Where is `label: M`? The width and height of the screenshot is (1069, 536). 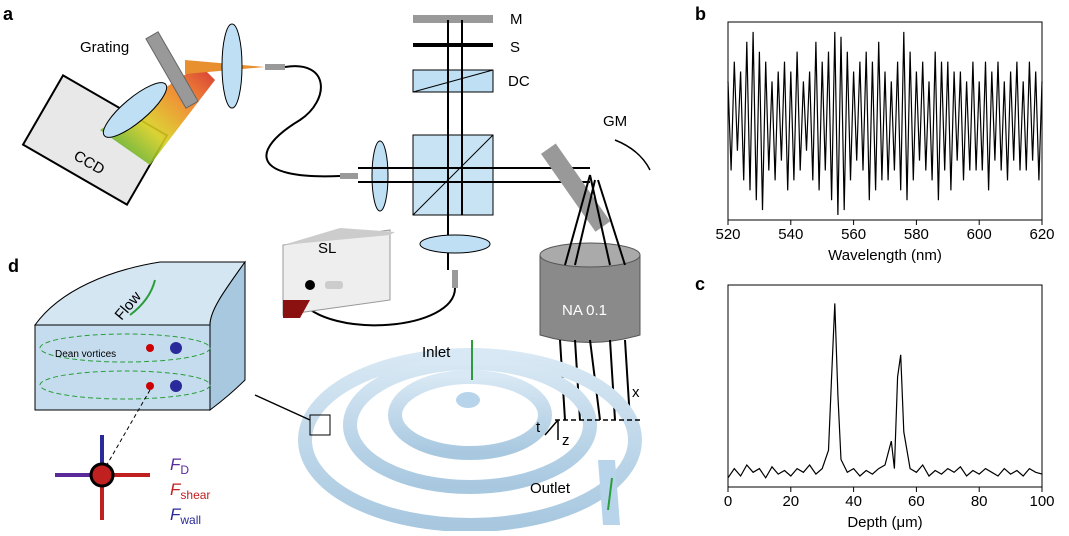
label: M is located at coordinates (516, 19).